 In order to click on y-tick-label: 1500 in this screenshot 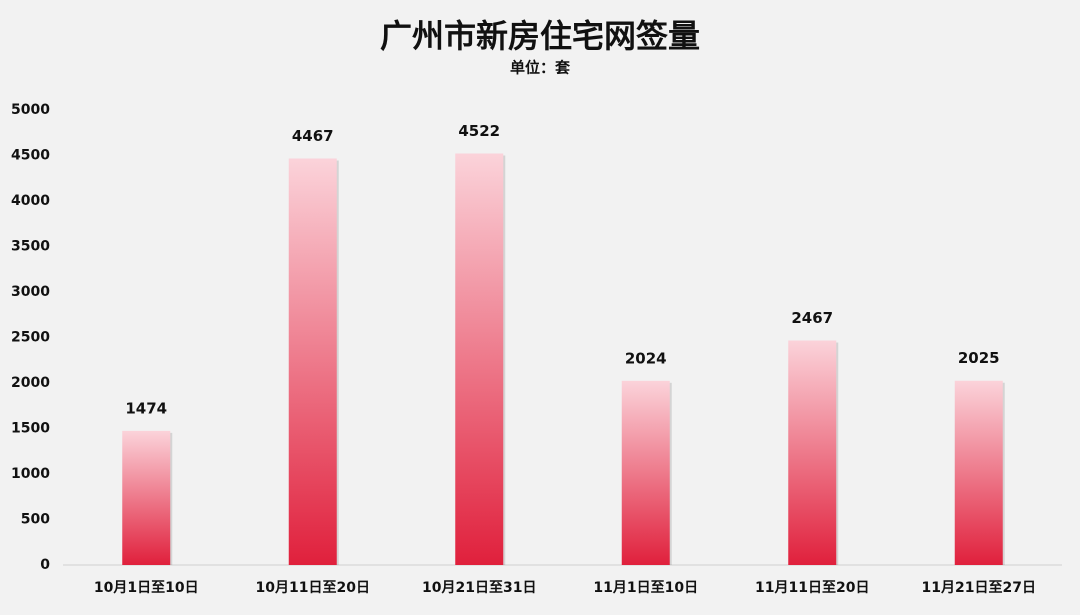, I will do `click(30, 429)`.